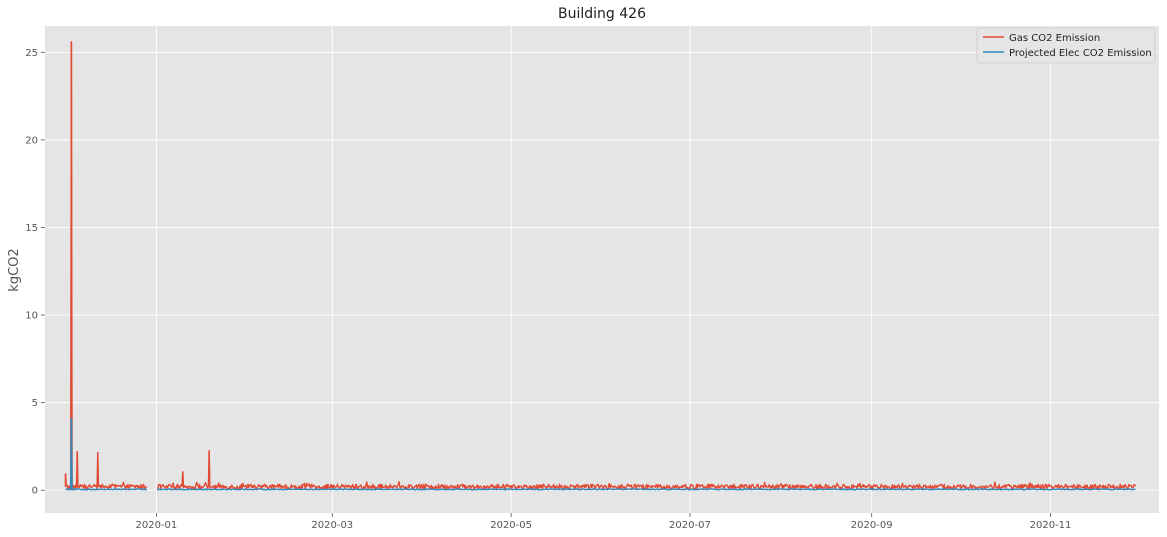 The image size is (1167, 537). What do you see at coordinates (690, 525) in the screenshot?
I see `x-tick-label: 2020-07` at bounding box center [690, 525].